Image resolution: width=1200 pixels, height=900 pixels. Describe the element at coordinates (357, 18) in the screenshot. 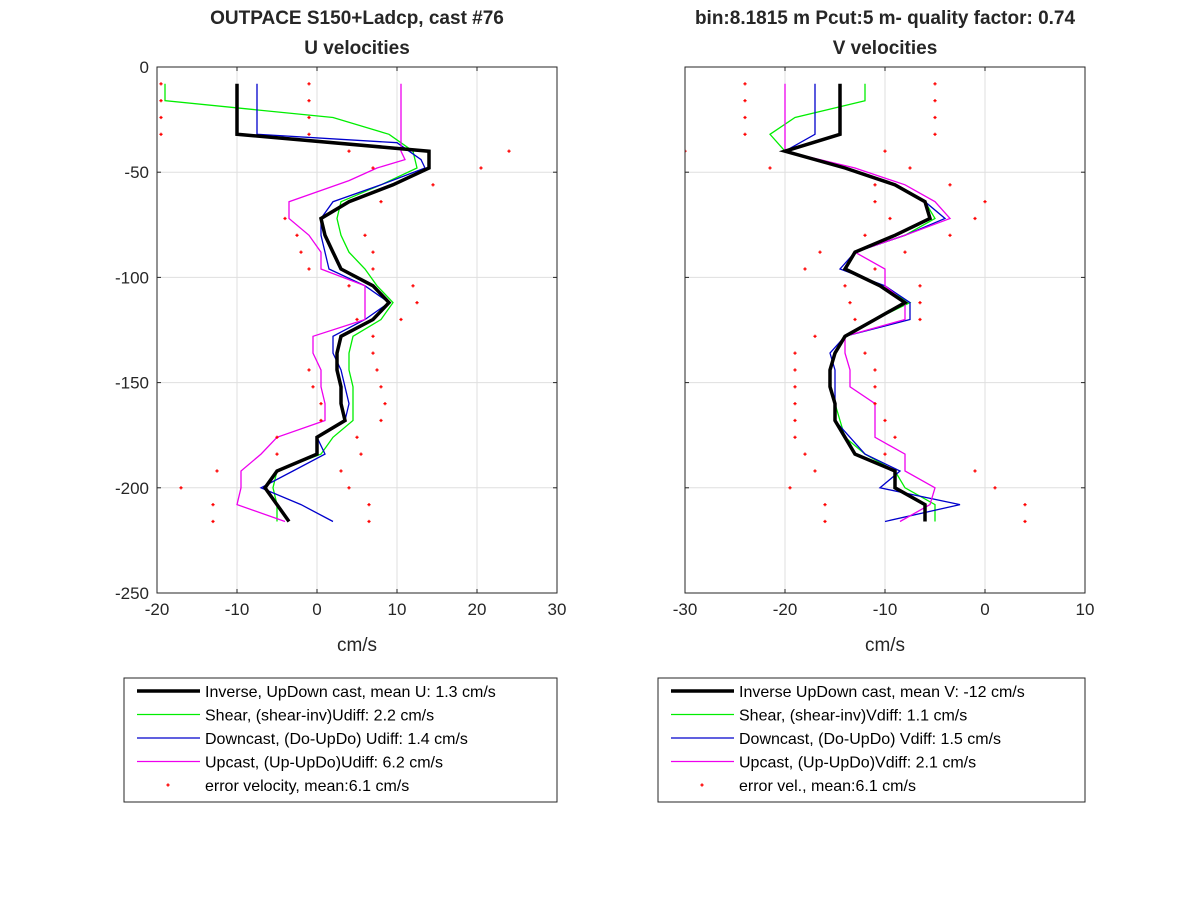

I see `chart-title: OUTPACE S150+Ladcp, cast #76` at that location.